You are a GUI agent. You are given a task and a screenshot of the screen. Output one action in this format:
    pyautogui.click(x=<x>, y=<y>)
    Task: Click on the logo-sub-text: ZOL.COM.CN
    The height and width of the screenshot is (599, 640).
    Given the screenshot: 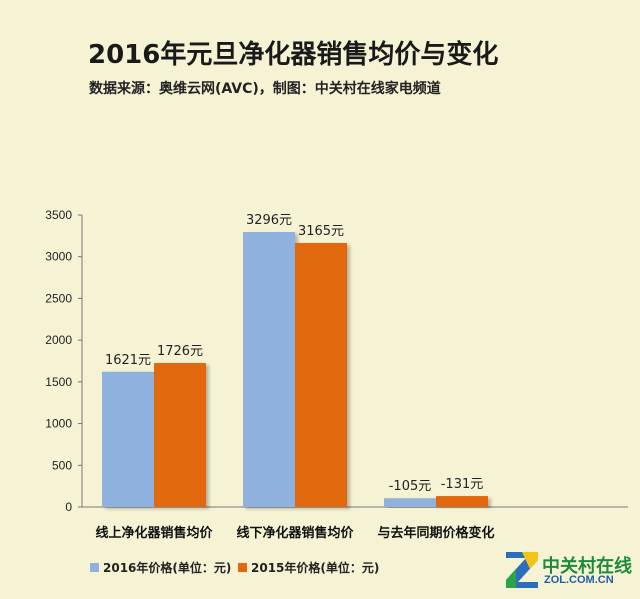 What is the action you would take?
    pyautogui.click(x=579, y=580)
    